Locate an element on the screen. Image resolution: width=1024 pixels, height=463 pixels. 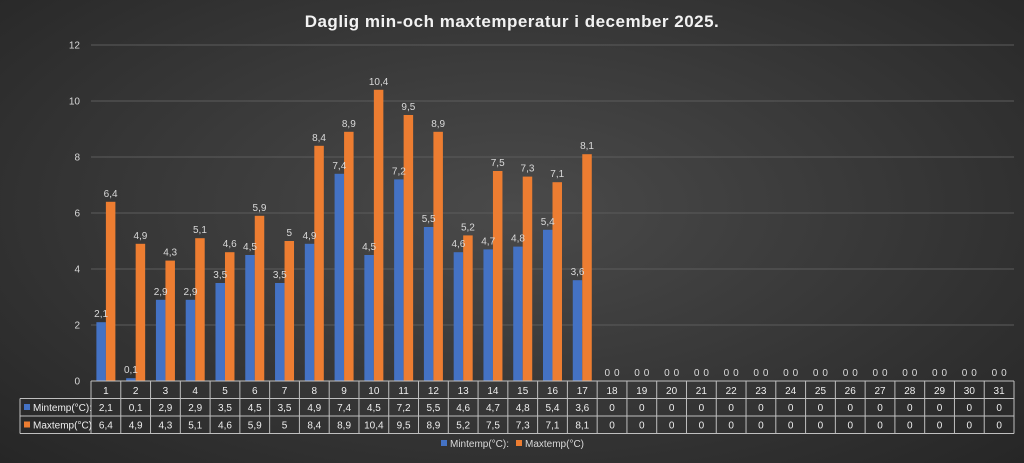
table-cell: 8,1 is located at coordinates (582, 426).